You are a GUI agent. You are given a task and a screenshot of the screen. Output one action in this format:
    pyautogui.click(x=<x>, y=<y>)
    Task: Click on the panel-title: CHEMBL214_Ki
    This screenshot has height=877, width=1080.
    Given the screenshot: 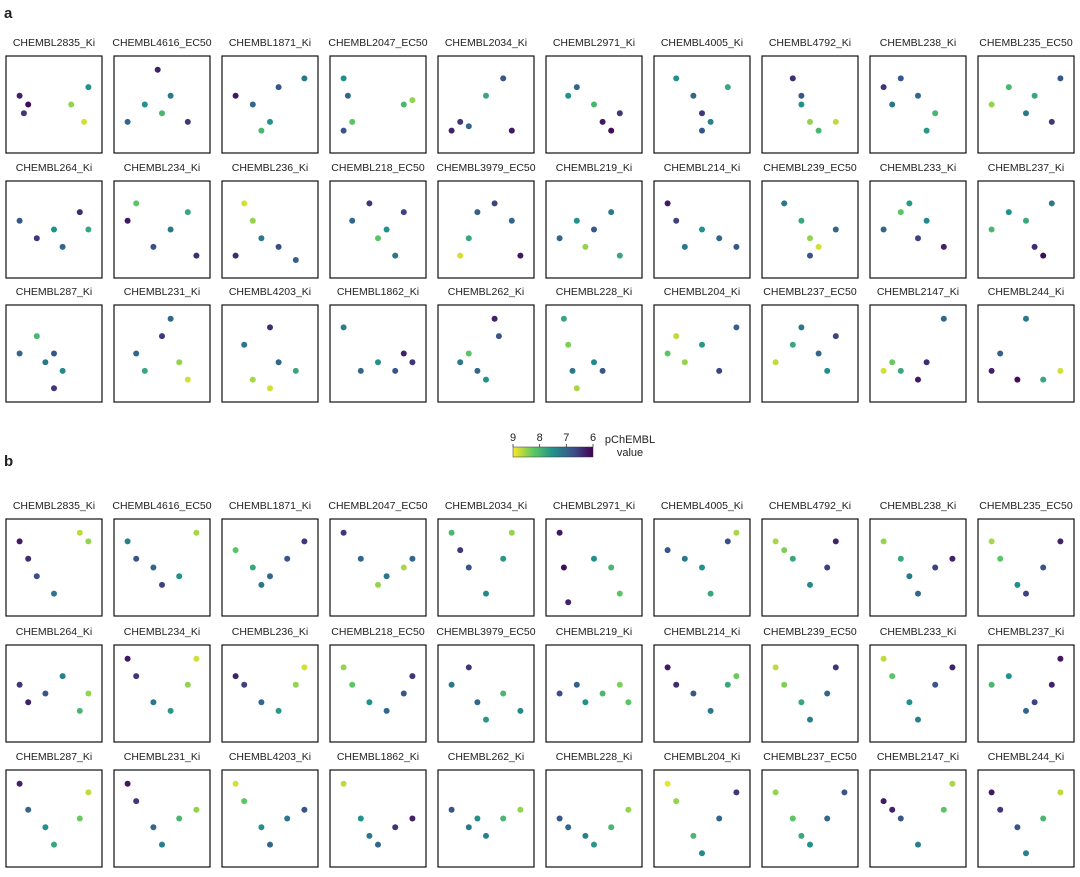 What is the action you would take?
    pyautogui.click(x=702, y=168)
    